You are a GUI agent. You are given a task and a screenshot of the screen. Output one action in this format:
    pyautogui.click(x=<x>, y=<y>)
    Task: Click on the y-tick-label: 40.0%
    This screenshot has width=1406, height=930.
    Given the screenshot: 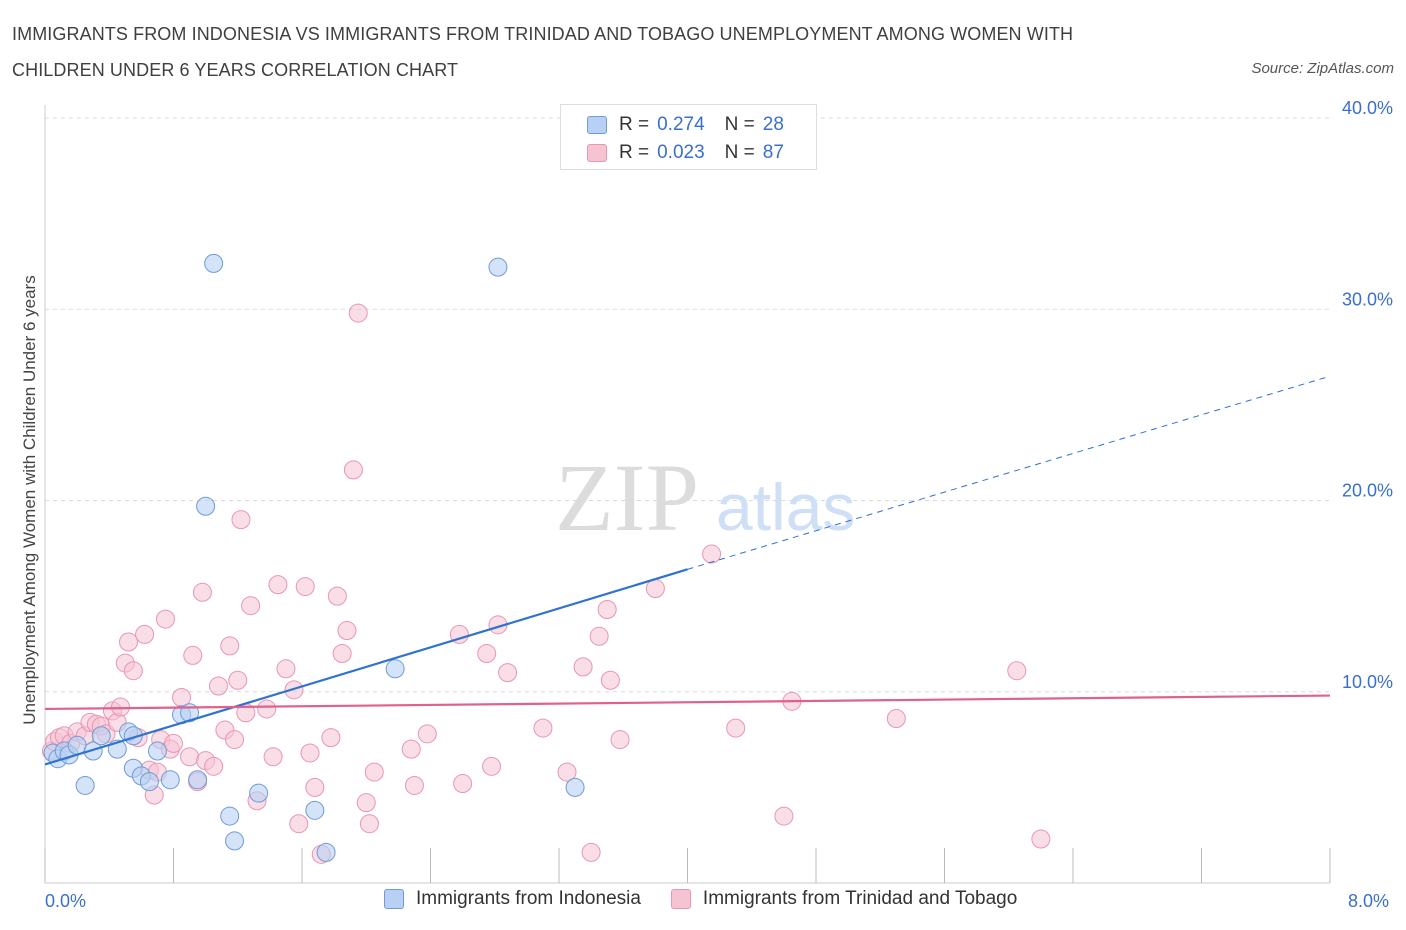 What is the action you would take?
    pyautogui.click(x=1367, y=108)
    